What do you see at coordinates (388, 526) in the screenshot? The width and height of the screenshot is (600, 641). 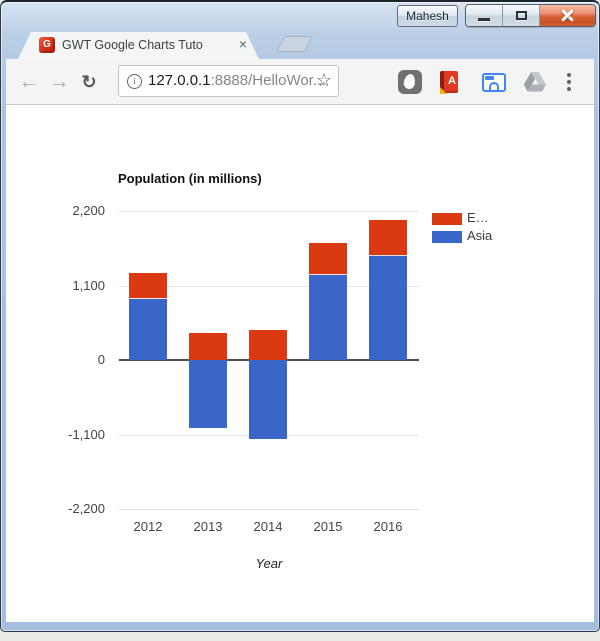 I see `x-tick-label: 2016` at bounding box center [388, 526].